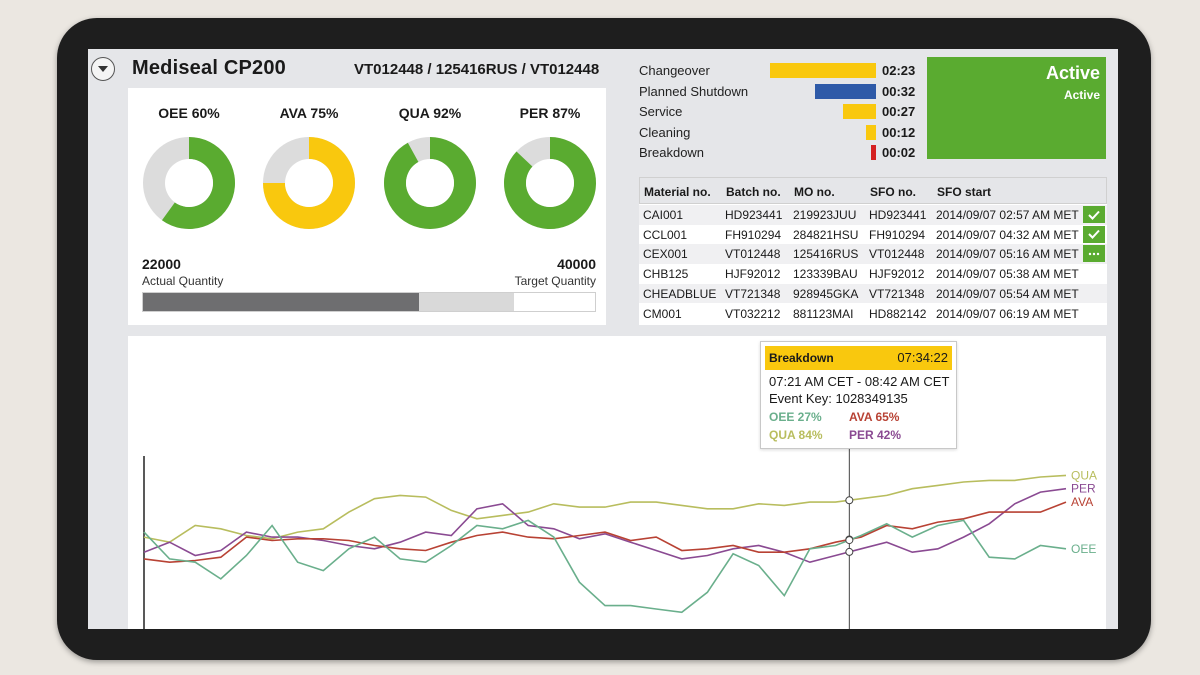 This screenshot has height=675, width=1200. Describe the element at coordinates (672, 152) in the screenshot. I see `event-label: Breakdown` at that location.